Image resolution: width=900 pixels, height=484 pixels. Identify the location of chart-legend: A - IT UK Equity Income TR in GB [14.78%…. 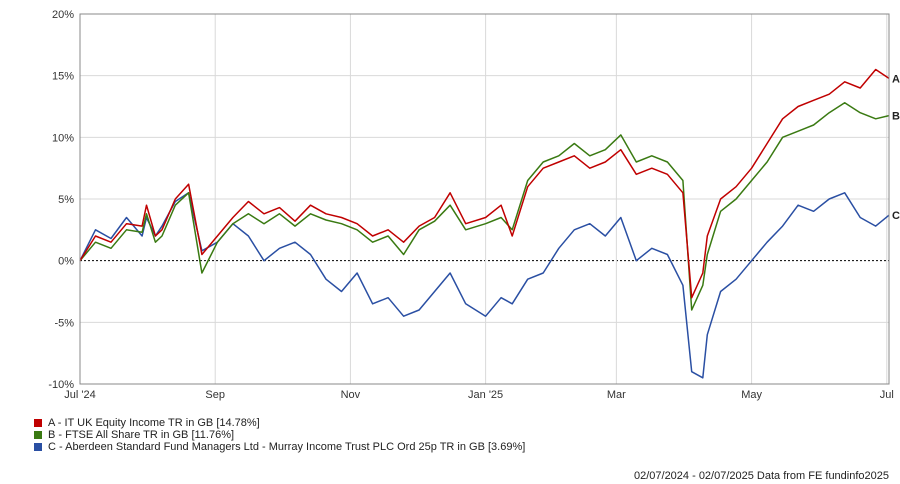
(279, 435).